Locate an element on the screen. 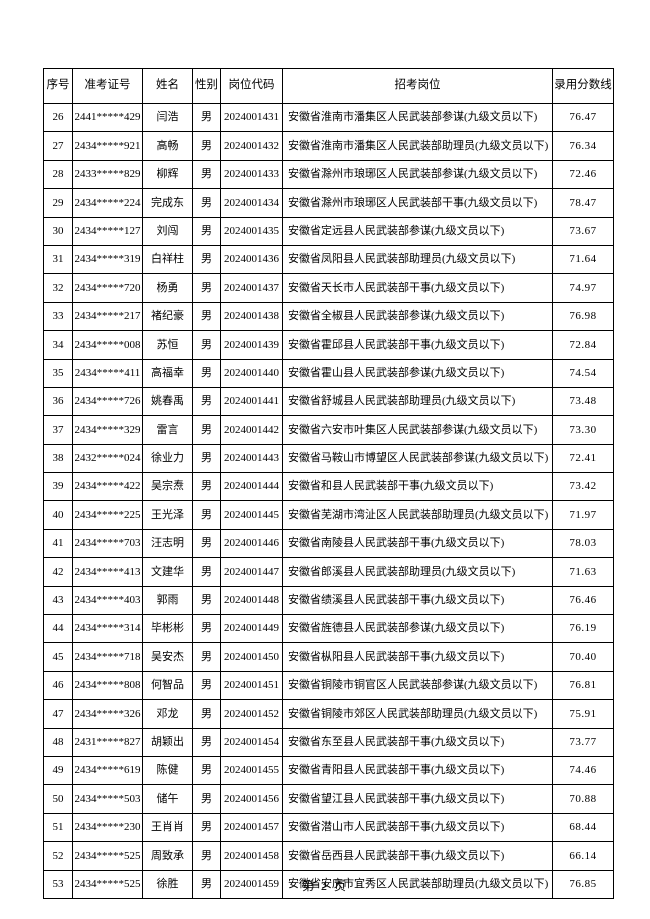 This screenshot has width=650, height=919. cell-exam-id: 2434*****422 is located at coordinates (107, 487).